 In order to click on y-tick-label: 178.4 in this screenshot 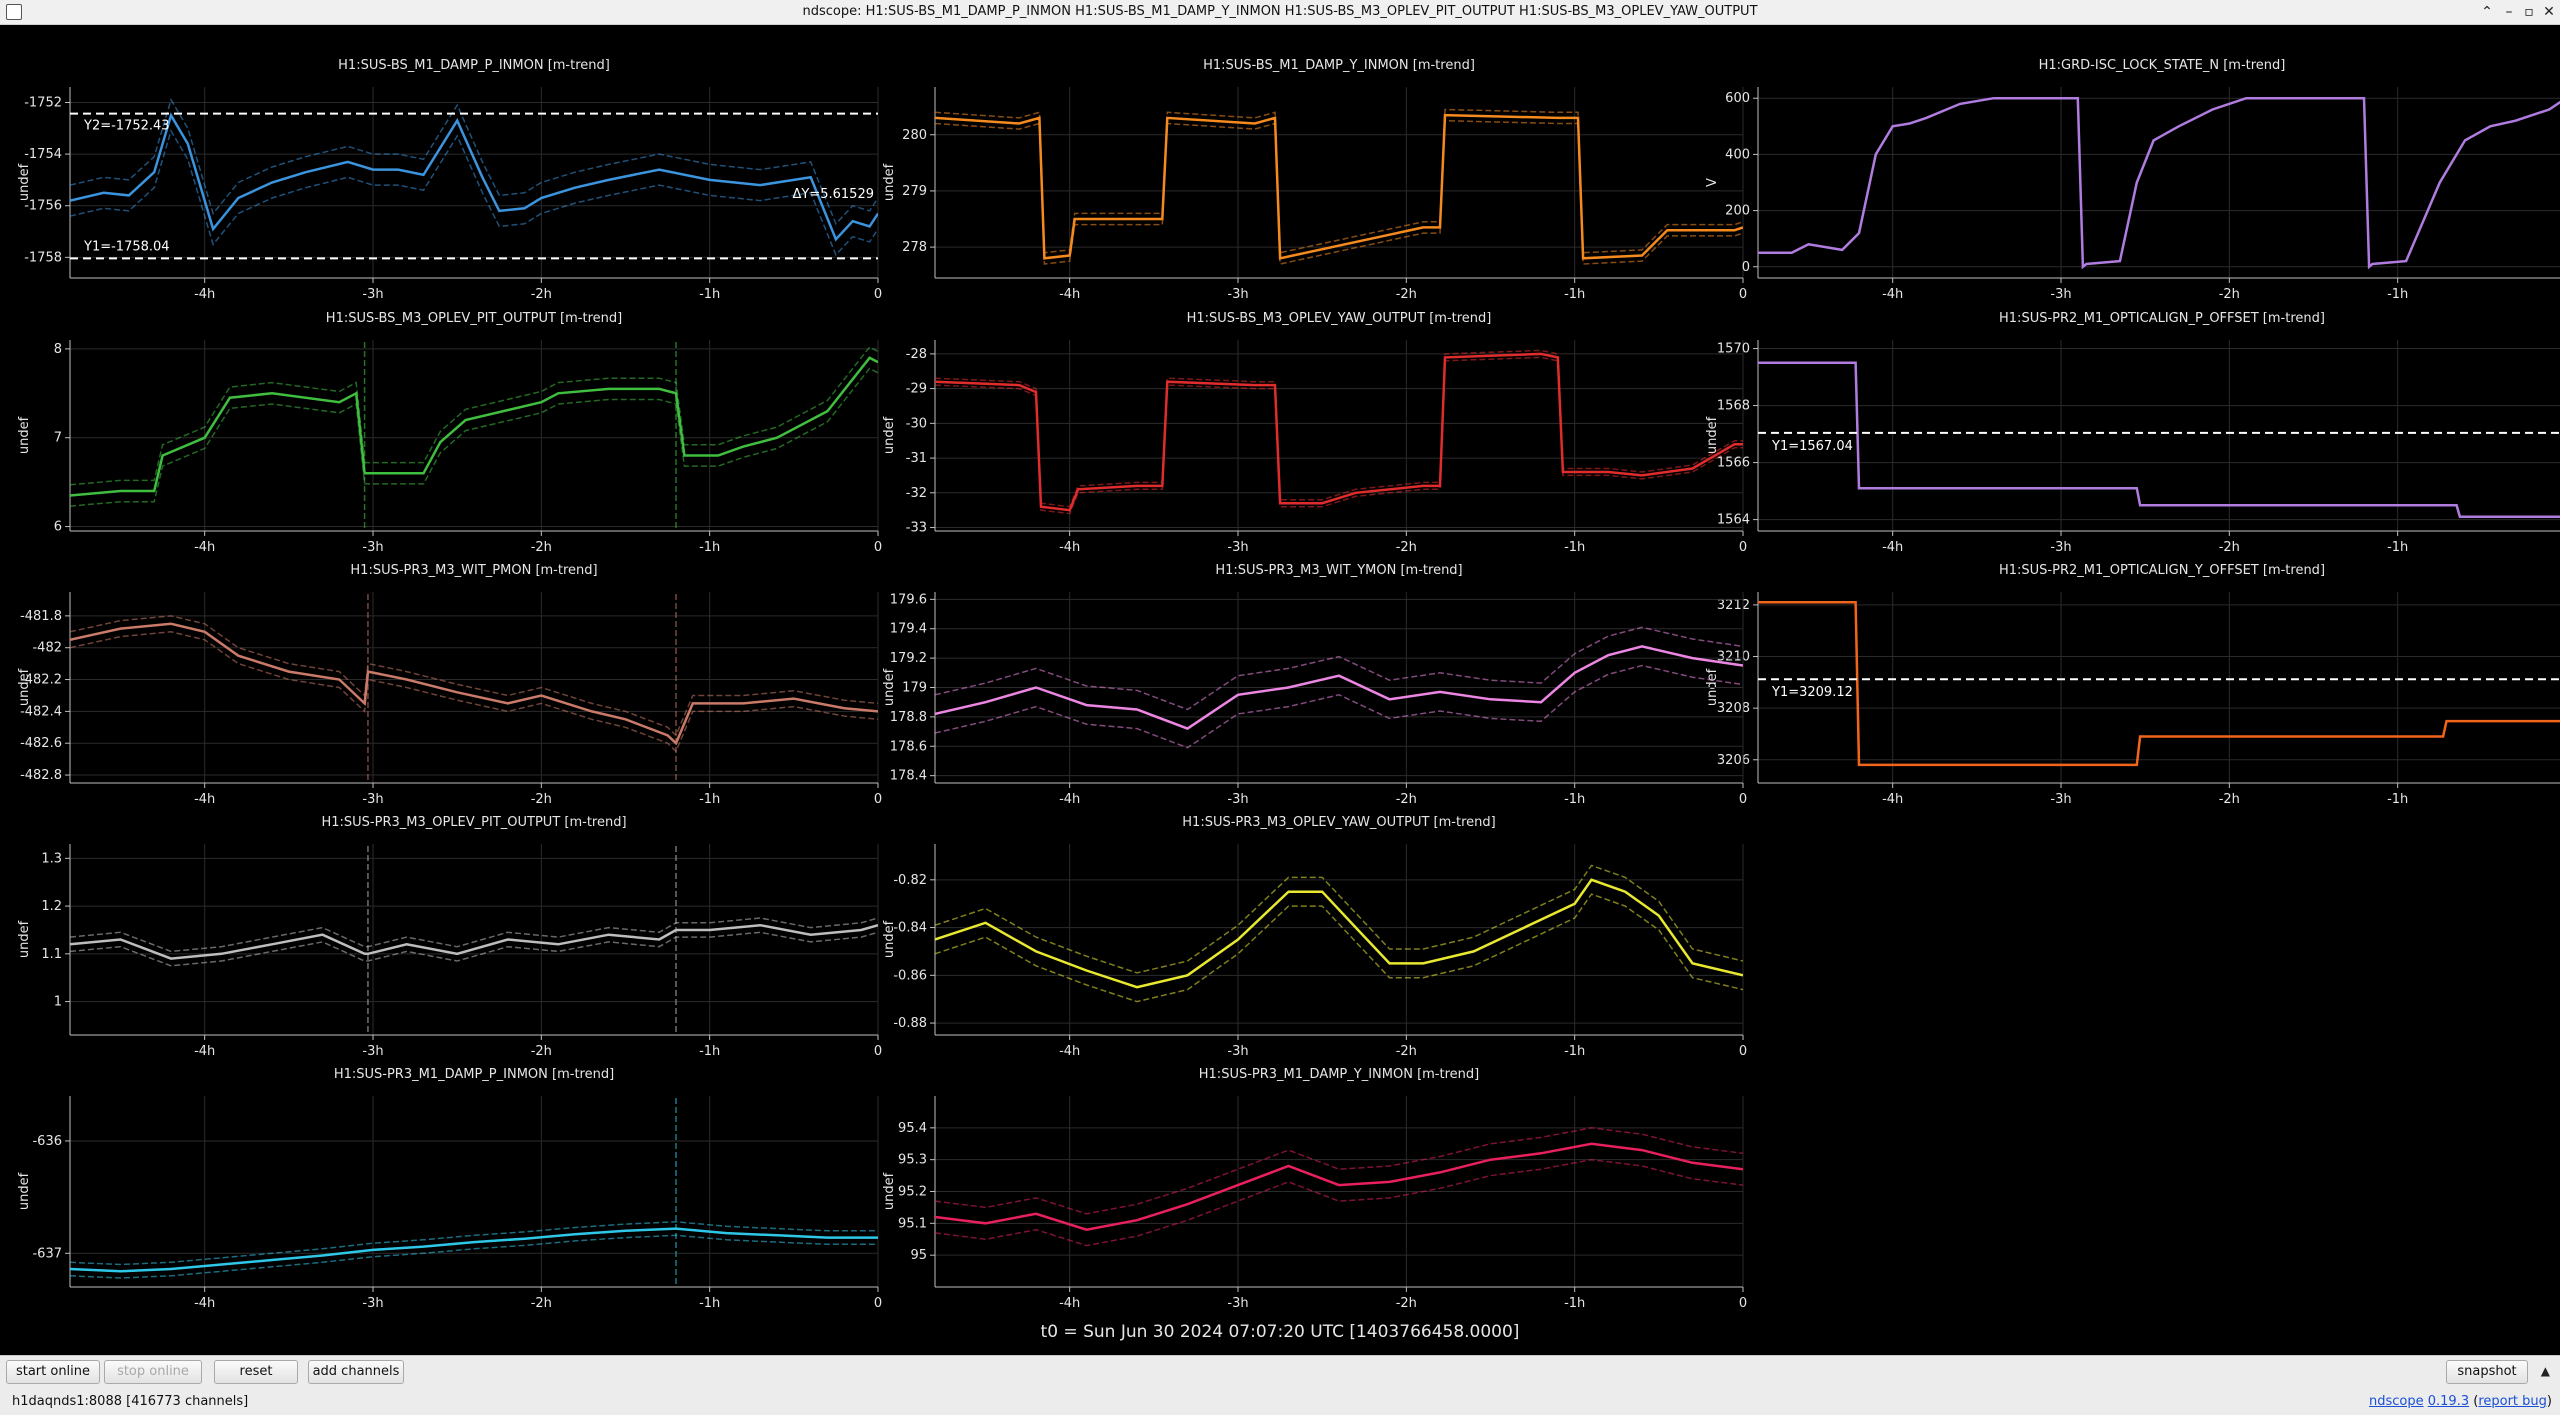, I will do `click(908, 776)`.